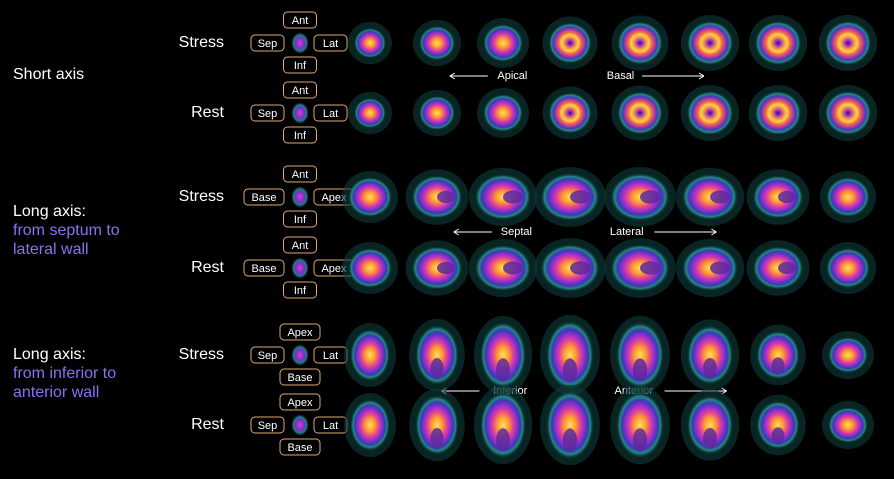 This screenshot has height=479, width=894. What do you see at coordinates (66, 230) in the screenshot?
I see `section-subtitle: from septum to` at bounding box center [66, 230].